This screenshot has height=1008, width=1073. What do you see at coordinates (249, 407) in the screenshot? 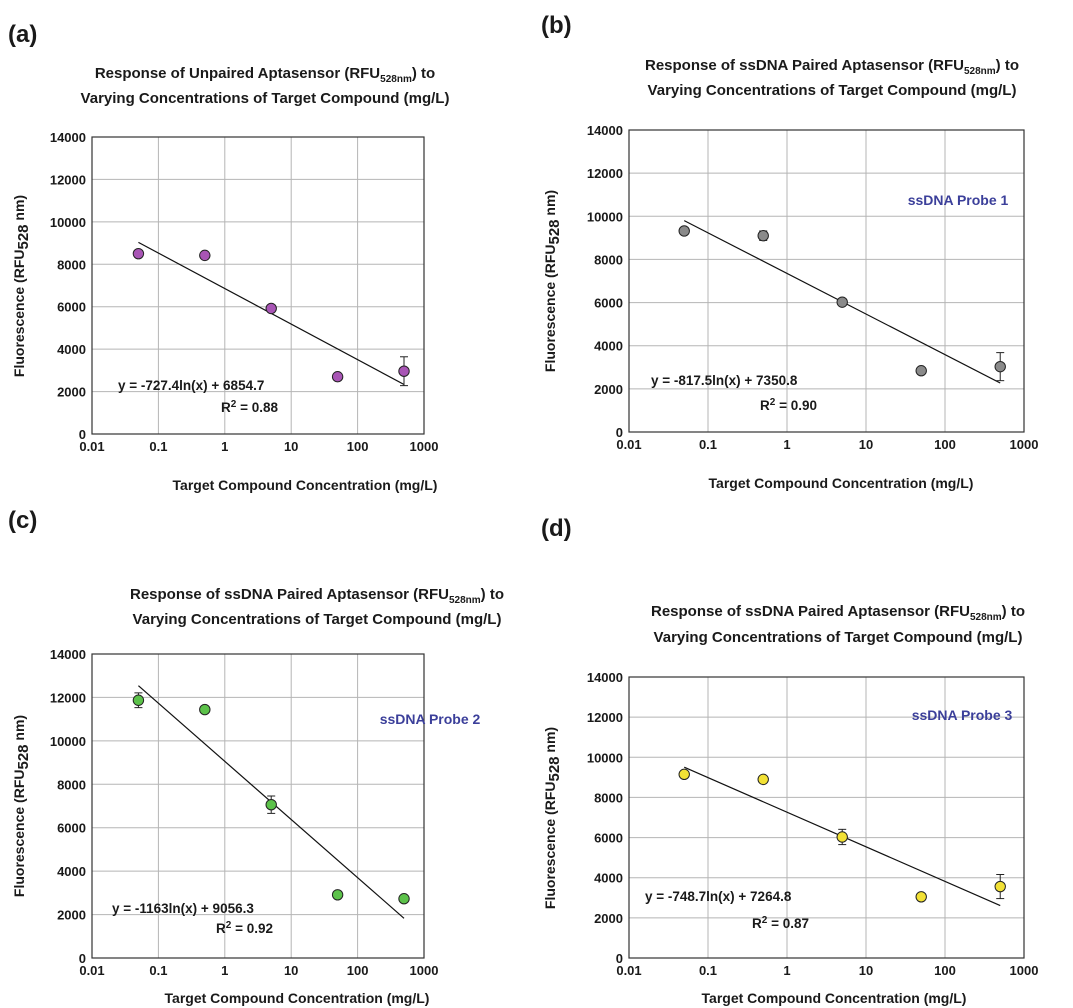
I see `r-squared: R2 = 0.88` at bounding box center [249, 407].